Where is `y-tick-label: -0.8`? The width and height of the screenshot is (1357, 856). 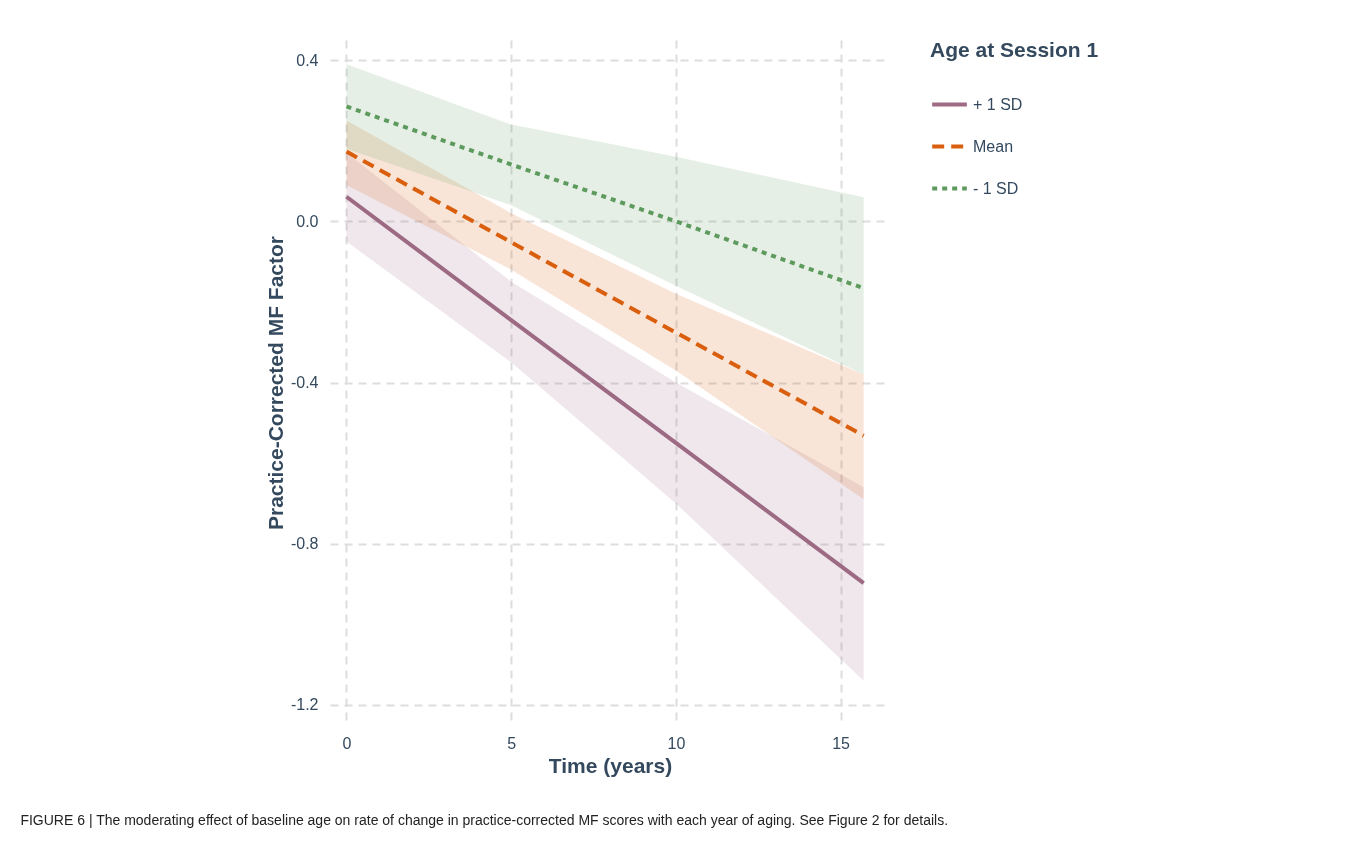 y-tick-label: -0.8 is located at coordinates (304, 544).